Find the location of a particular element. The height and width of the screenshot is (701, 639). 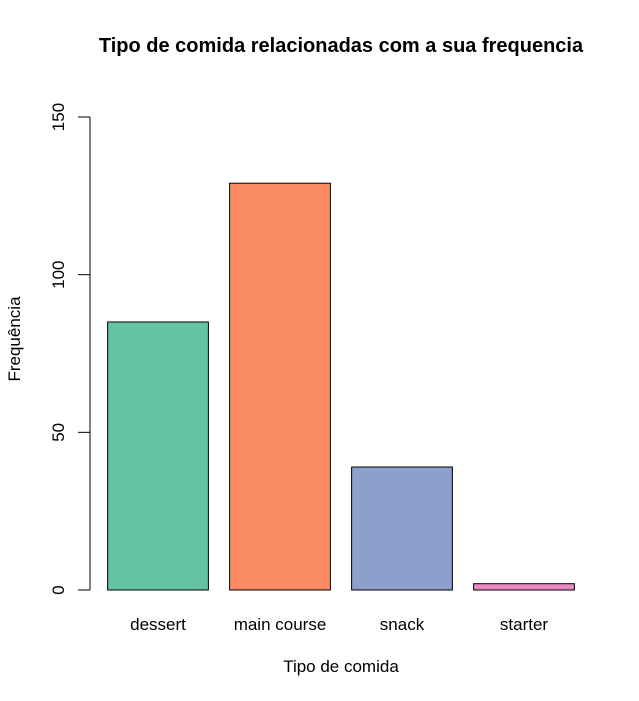

x-category-labels: dessert main course snack starter is located at coordinates (339, 624).